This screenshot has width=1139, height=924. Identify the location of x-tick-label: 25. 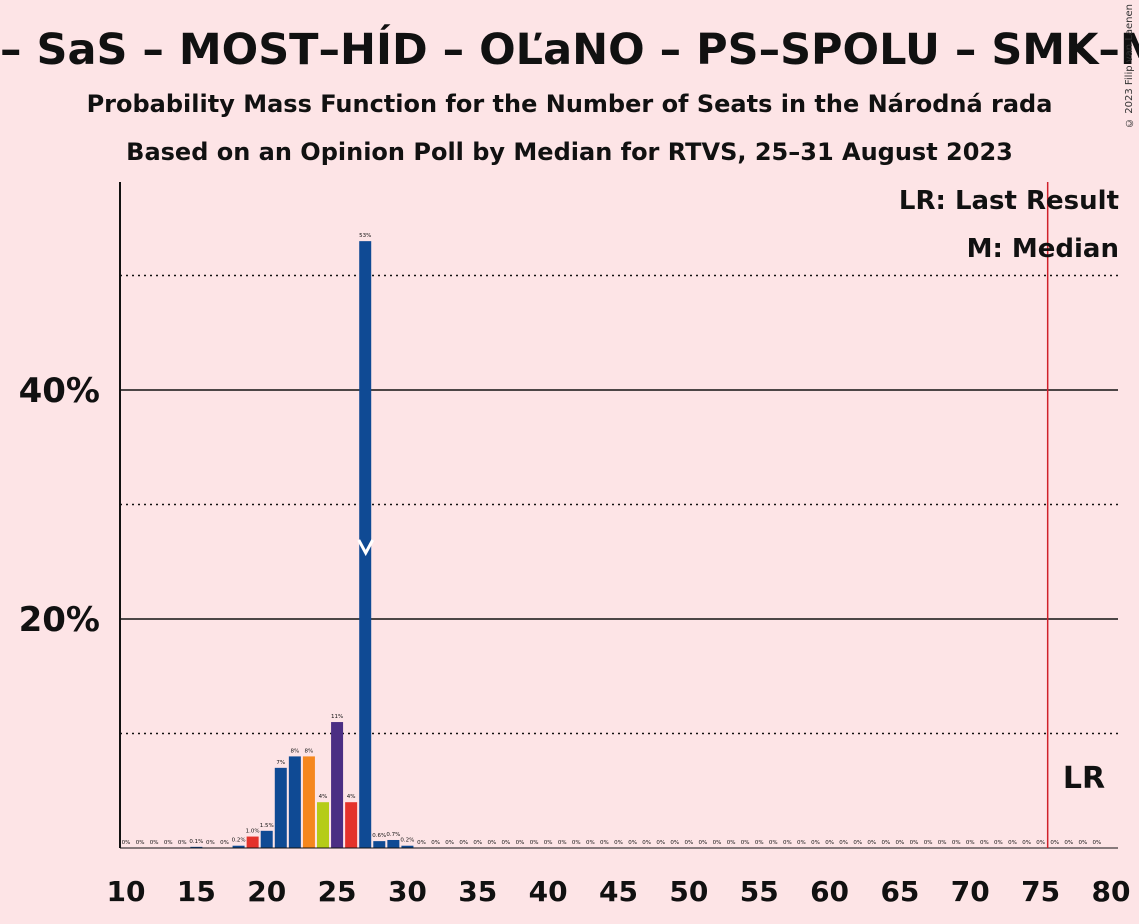
(337, 891).